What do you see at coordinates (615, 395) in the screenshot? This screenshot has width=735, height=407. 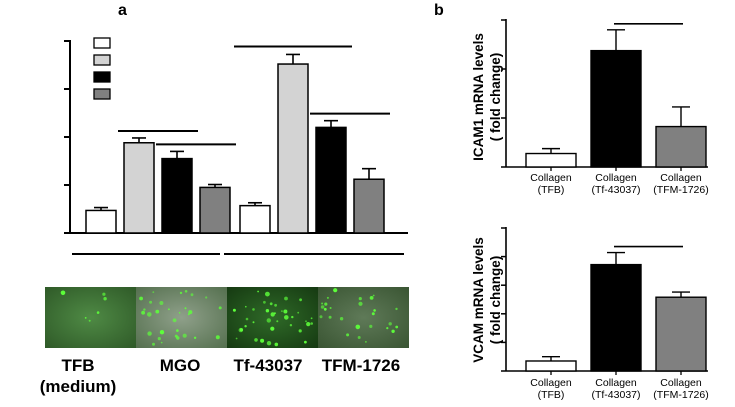 I see `chart-vcam-x-tick-label-line-1: (Tf-43037)` at bounding box center [615, 395].